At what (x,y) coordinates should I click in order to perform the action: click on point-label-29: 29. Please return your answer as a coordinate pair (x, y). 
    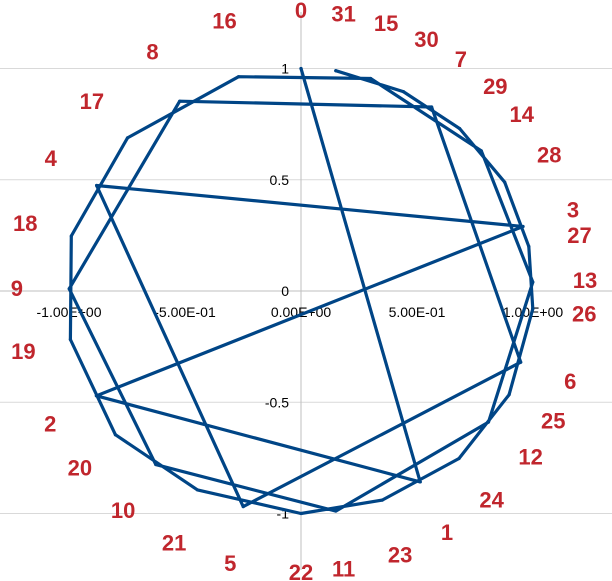
    Looking at the image, I should click on (495, 86).